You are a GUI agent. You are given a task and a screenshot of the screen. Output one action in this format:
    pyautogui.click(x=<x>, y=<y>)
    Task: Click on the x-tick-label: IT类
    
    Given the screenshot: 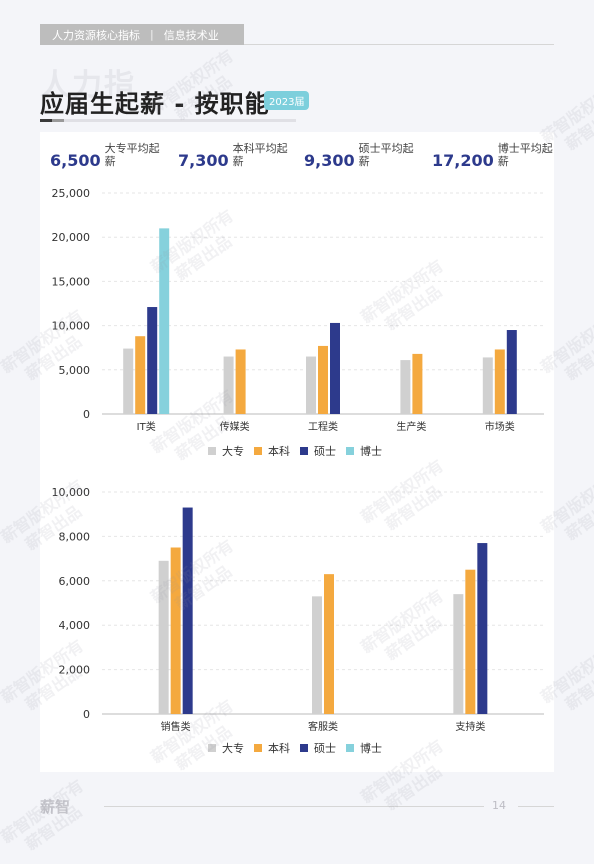 What is the action you would take?
    pyautogui.click(x=146, y=426)
    